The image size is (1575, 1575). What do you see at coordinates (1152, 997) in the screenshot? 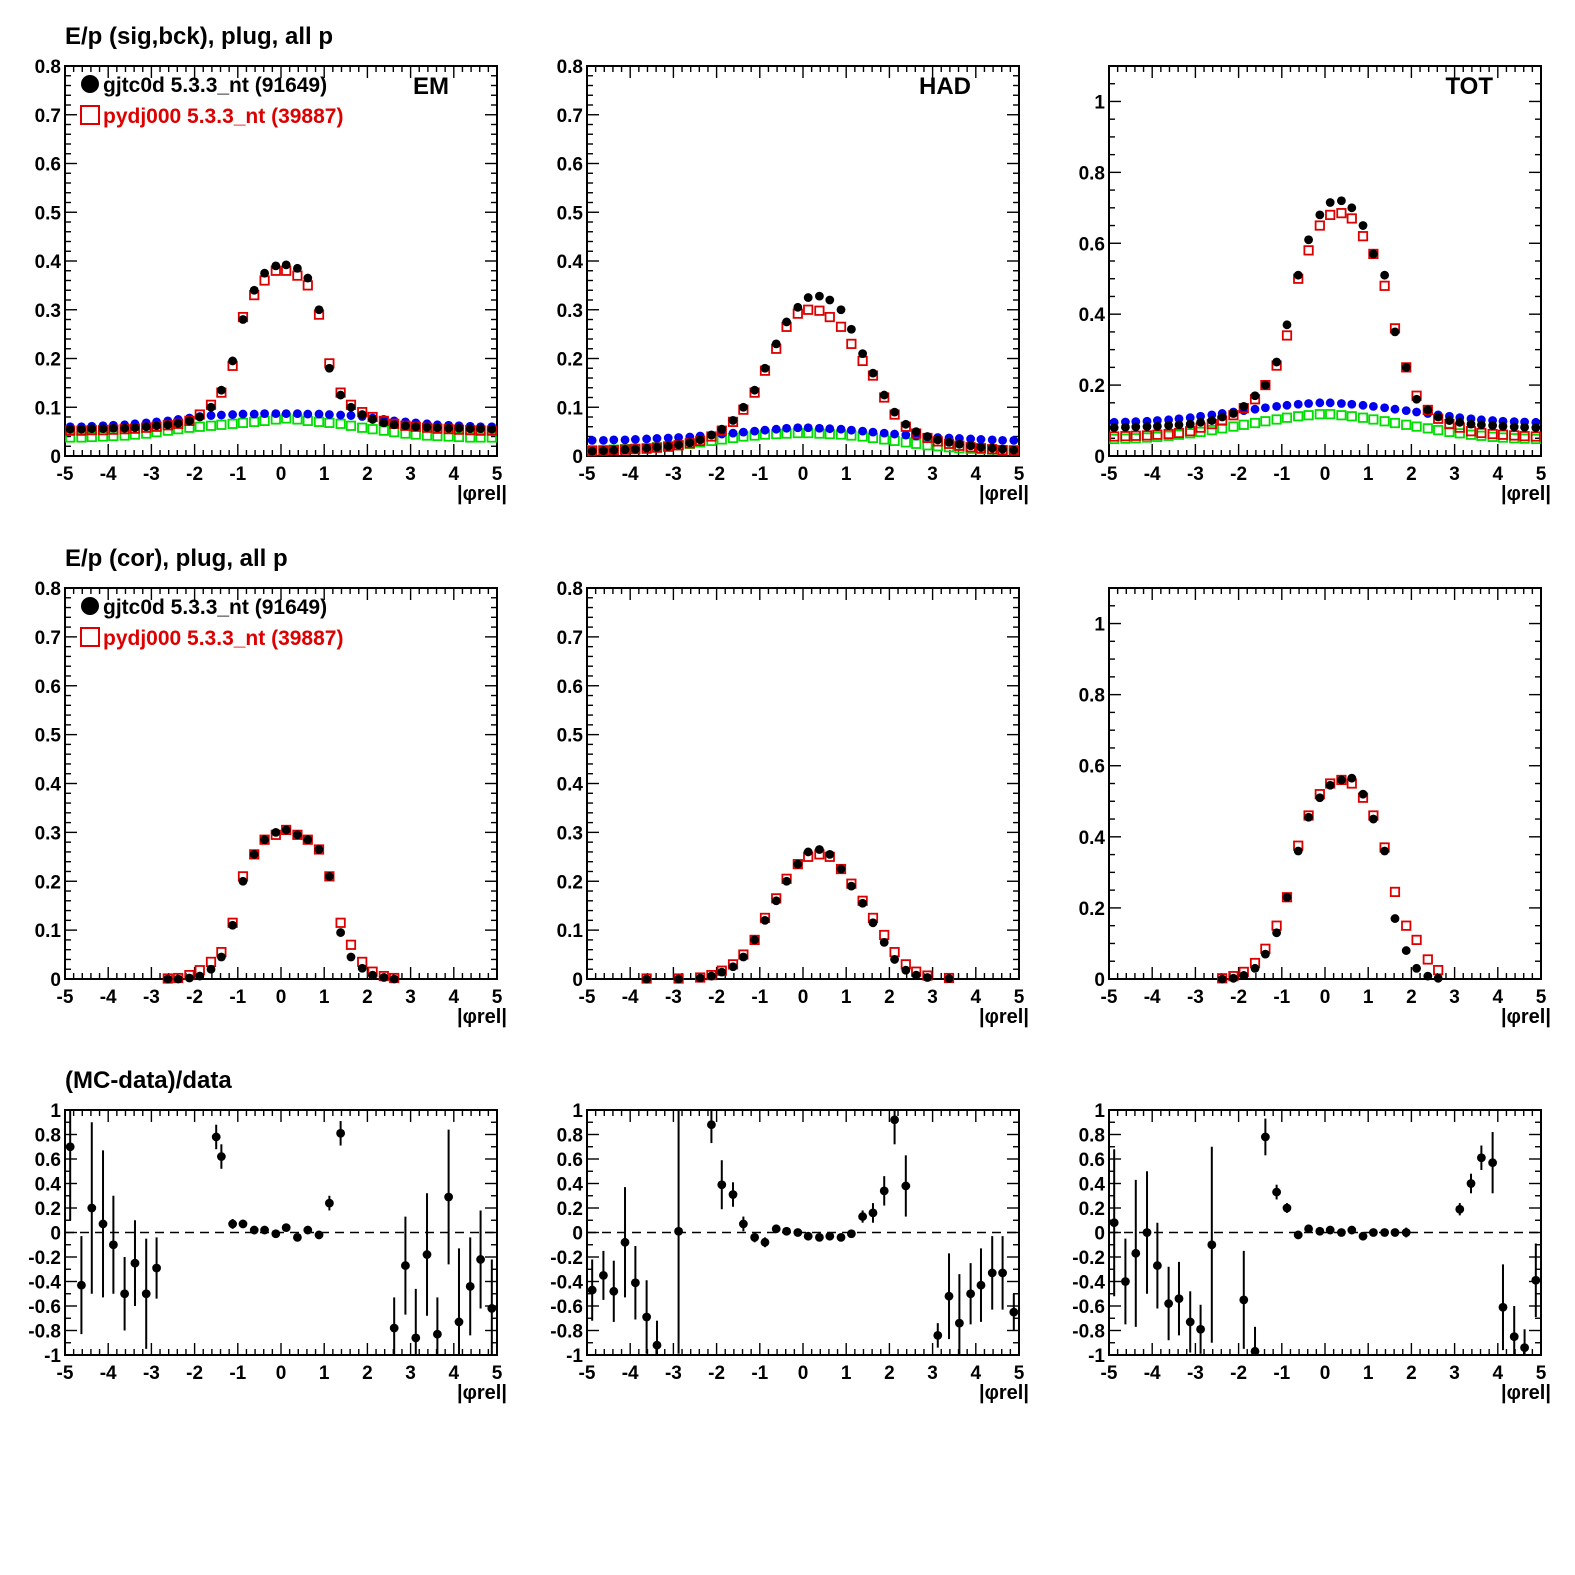
I see `x-tick-label: -4` at bounding box center [1152, 997].